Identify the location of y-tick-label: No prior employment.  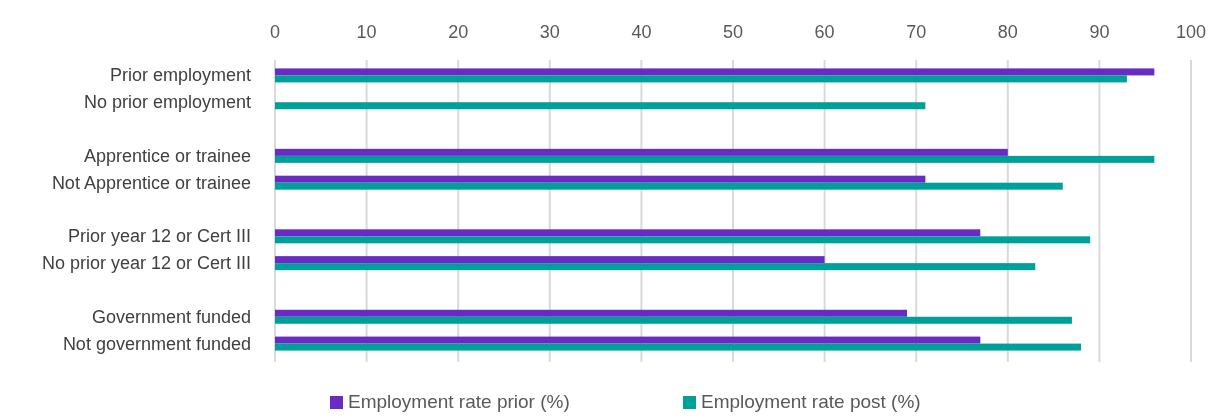
(167, 102).